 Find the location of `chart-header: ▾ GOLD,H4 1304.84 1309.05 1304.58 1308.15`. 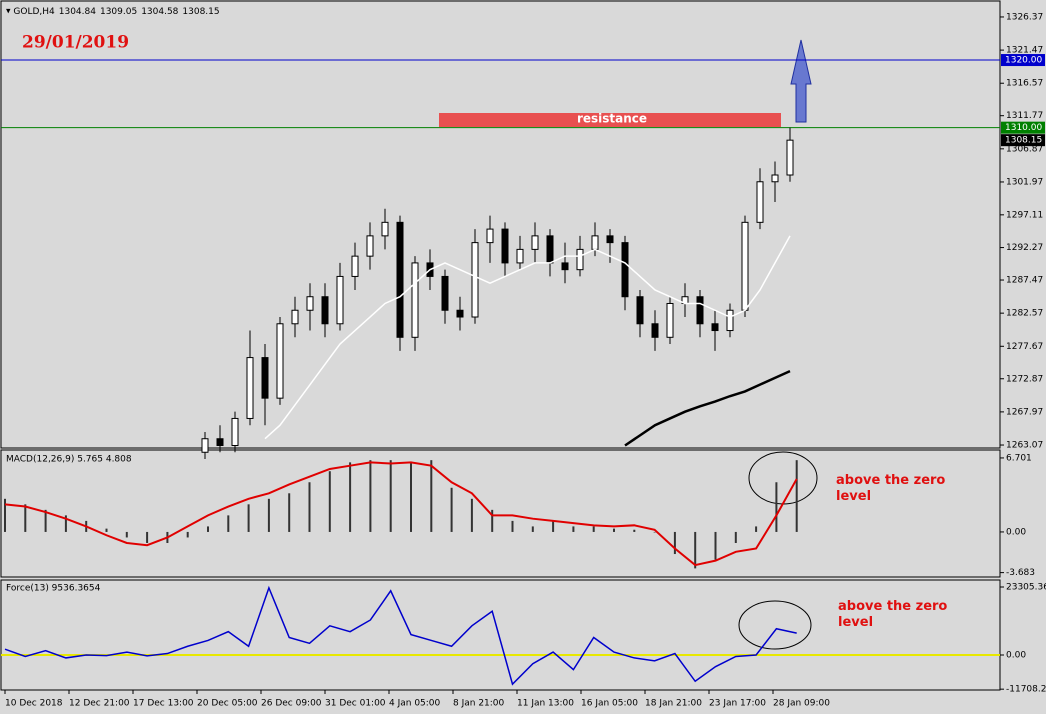

chart-header: ▾ GOLD,H4 1304.84 1309.05 1304.58 1308.15 is located at coordinates (113, 12).